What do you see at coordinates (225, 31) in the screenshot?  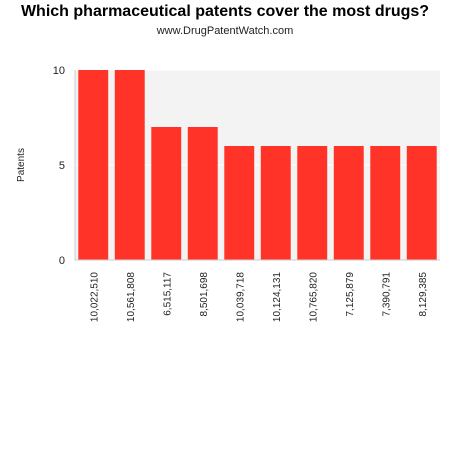 I see `chart-subtitle: www.DrugPatentWatch.com` at bounding box center [225, 31].